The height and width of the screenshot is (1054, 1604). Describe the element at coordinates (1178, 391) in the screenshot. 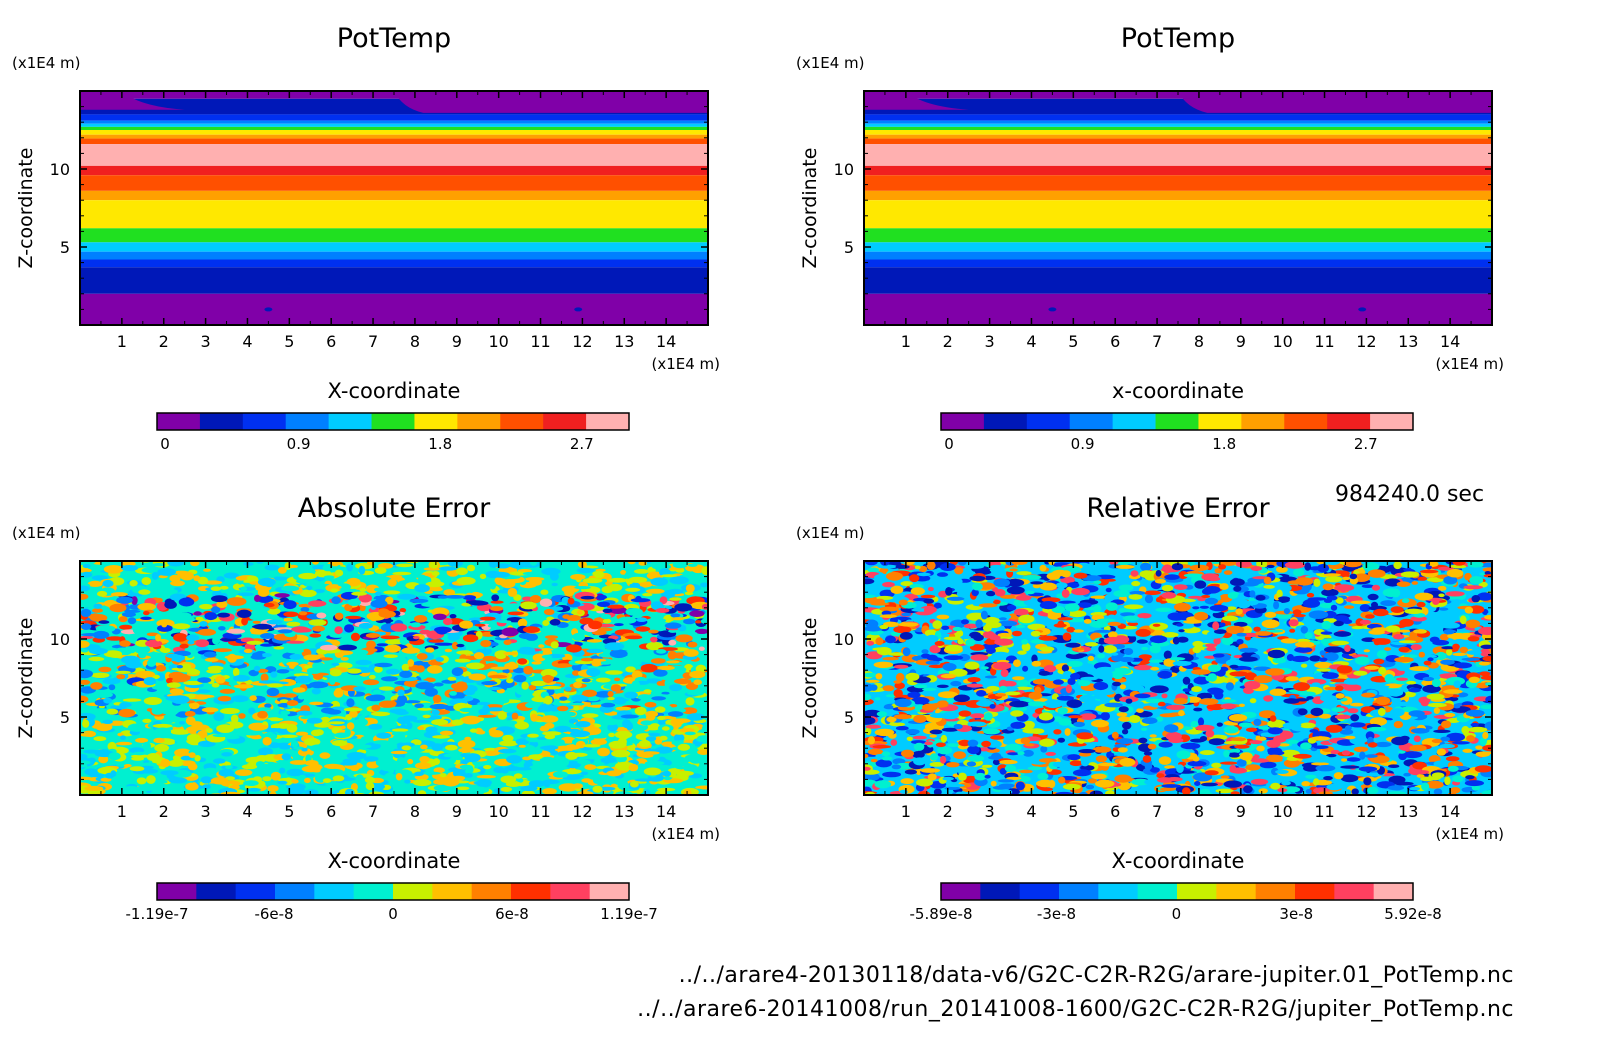

I see `x-axis-label: x-coordinate` at that location.